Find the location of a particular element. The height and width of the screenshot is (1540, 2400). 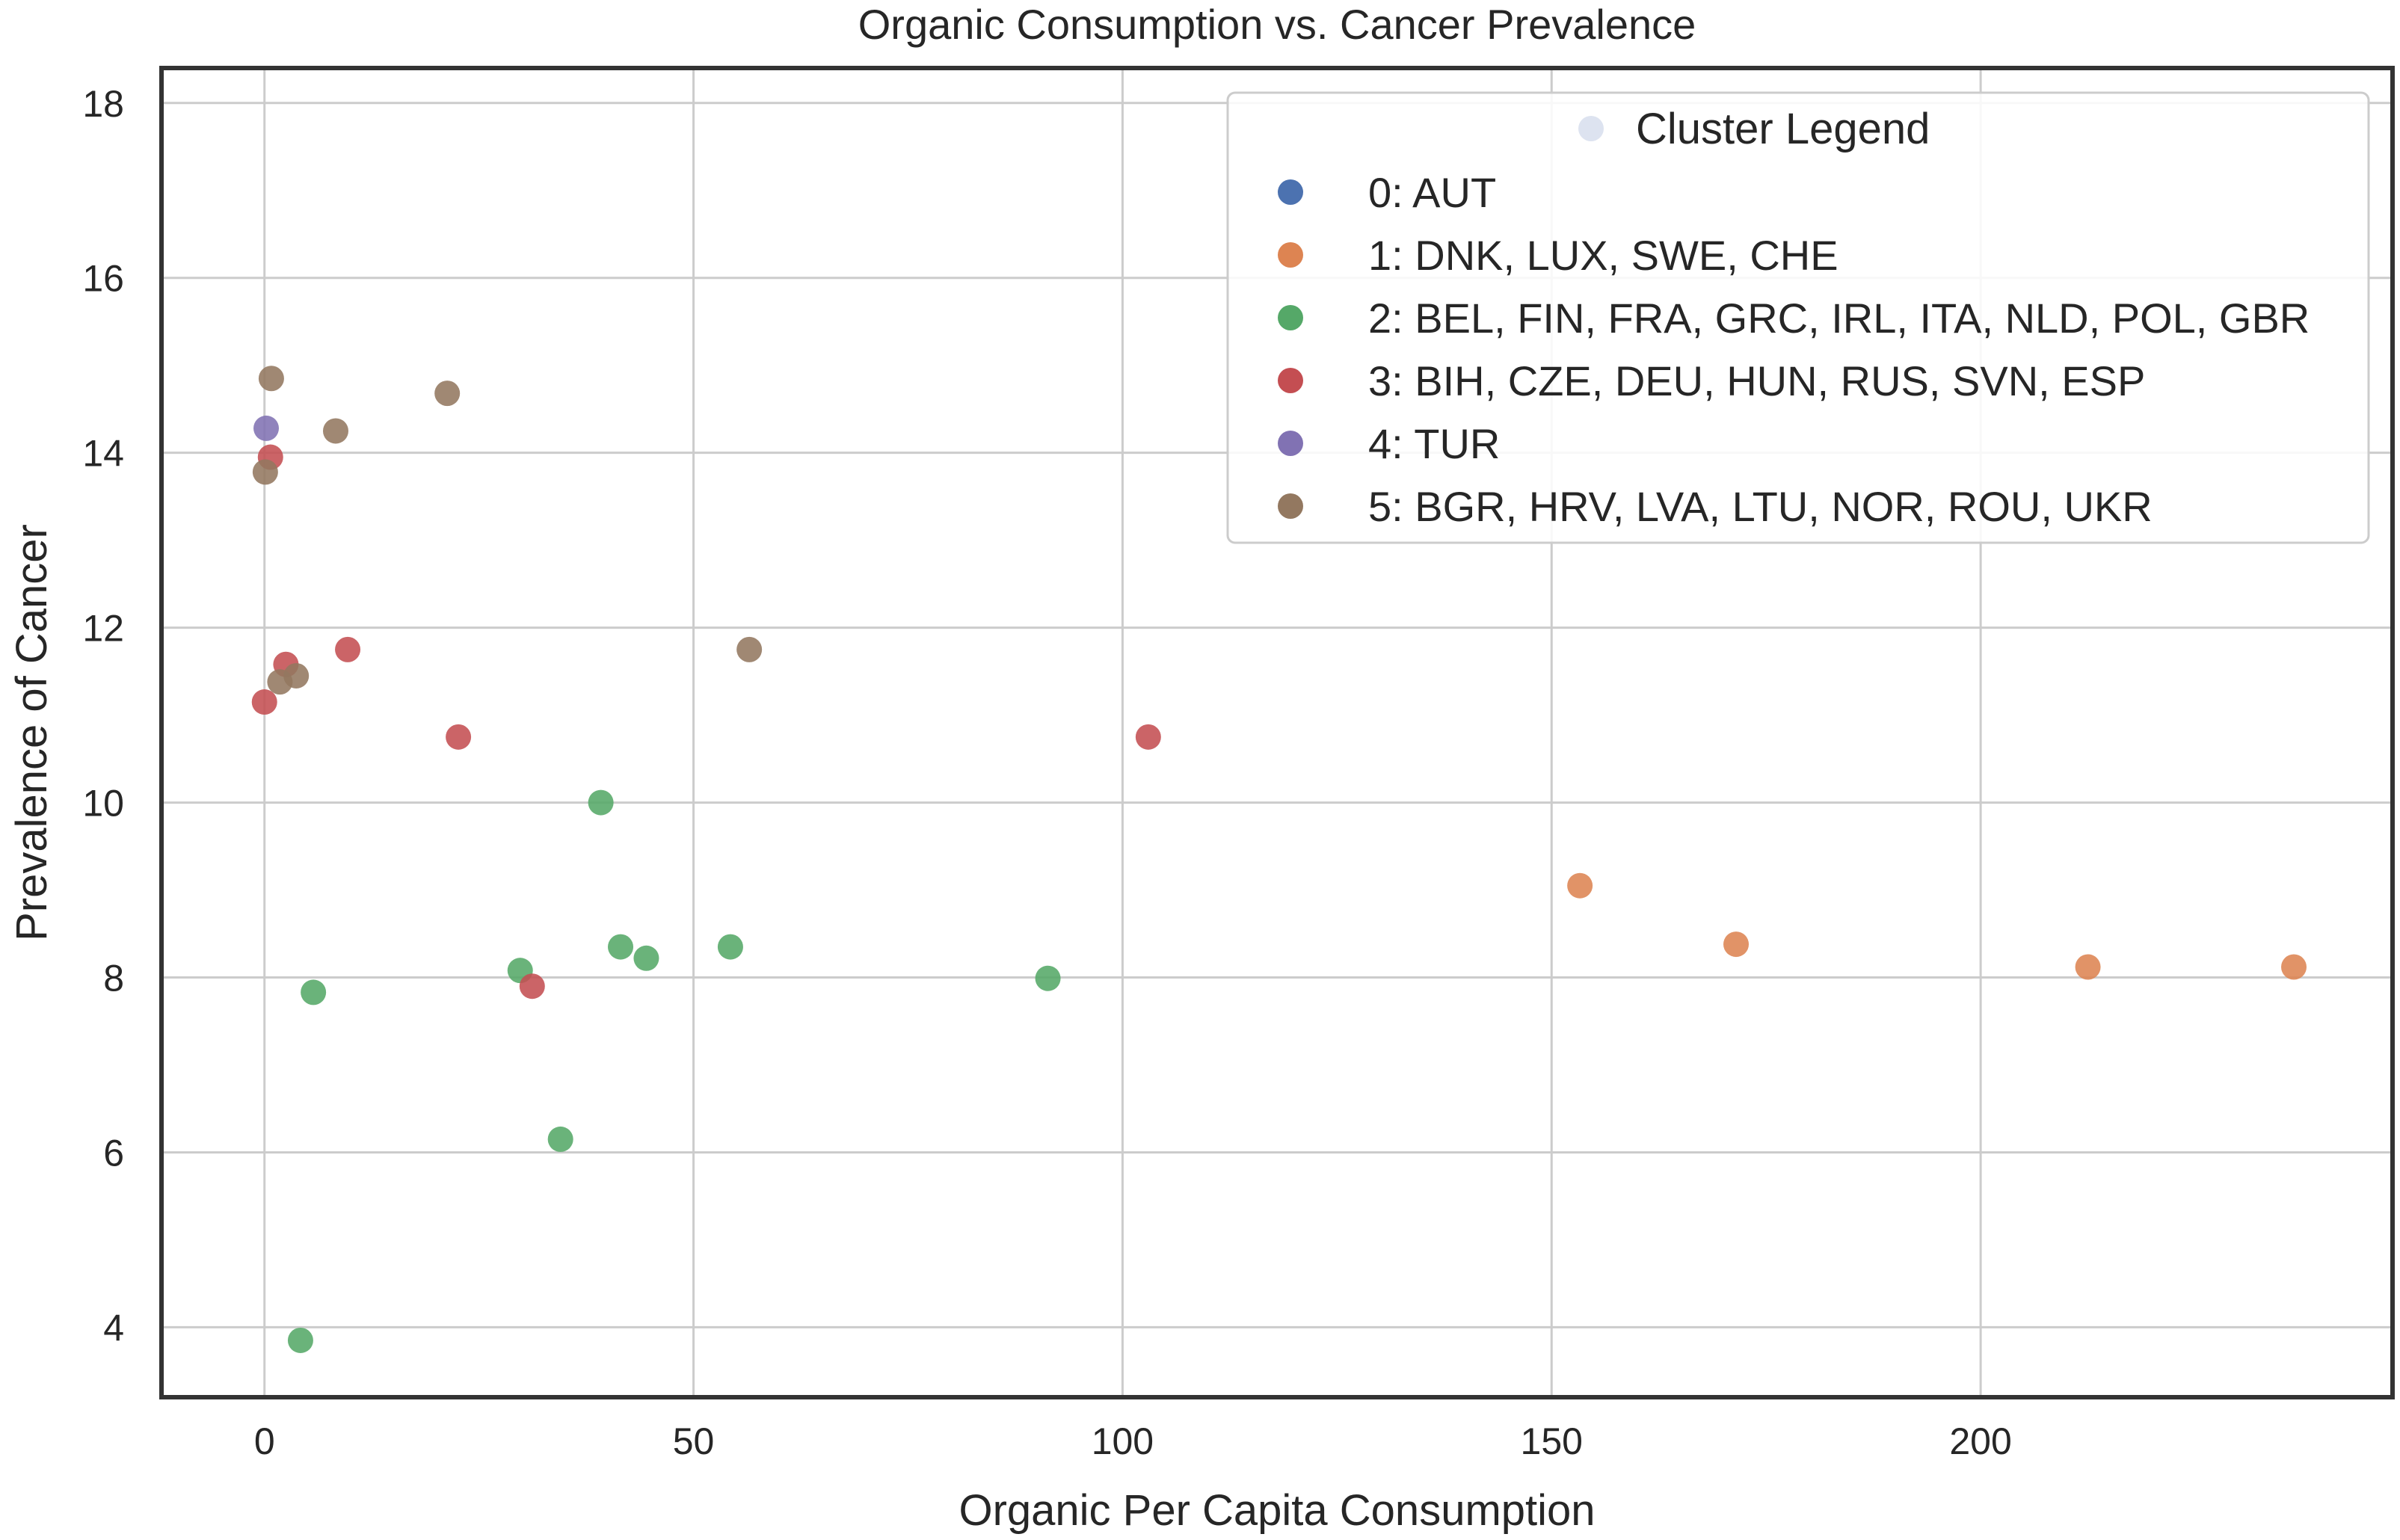

x-axis-title: Organic Per Capita Consumption is located at coordinates (1277, 1510).